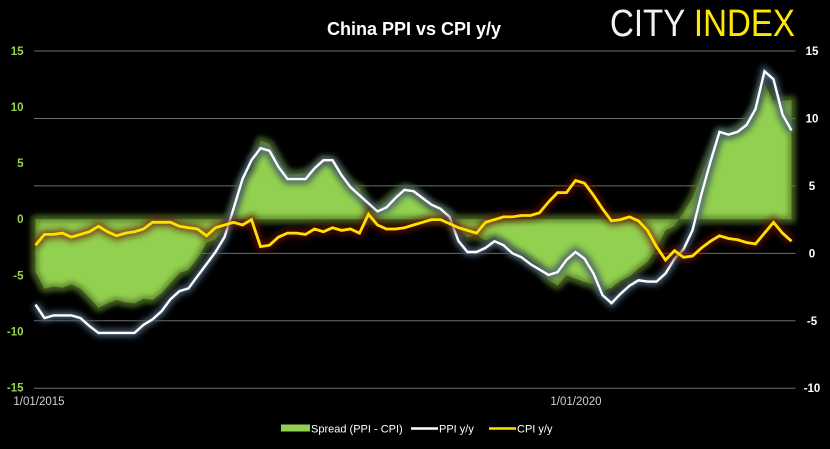 This screenshot has width=830, height=449. What do you see at coordinates (357, 430) in the screenshot?
I see `svg-text: Spread (PPI - CPI)` at bounding box center [357, 430].